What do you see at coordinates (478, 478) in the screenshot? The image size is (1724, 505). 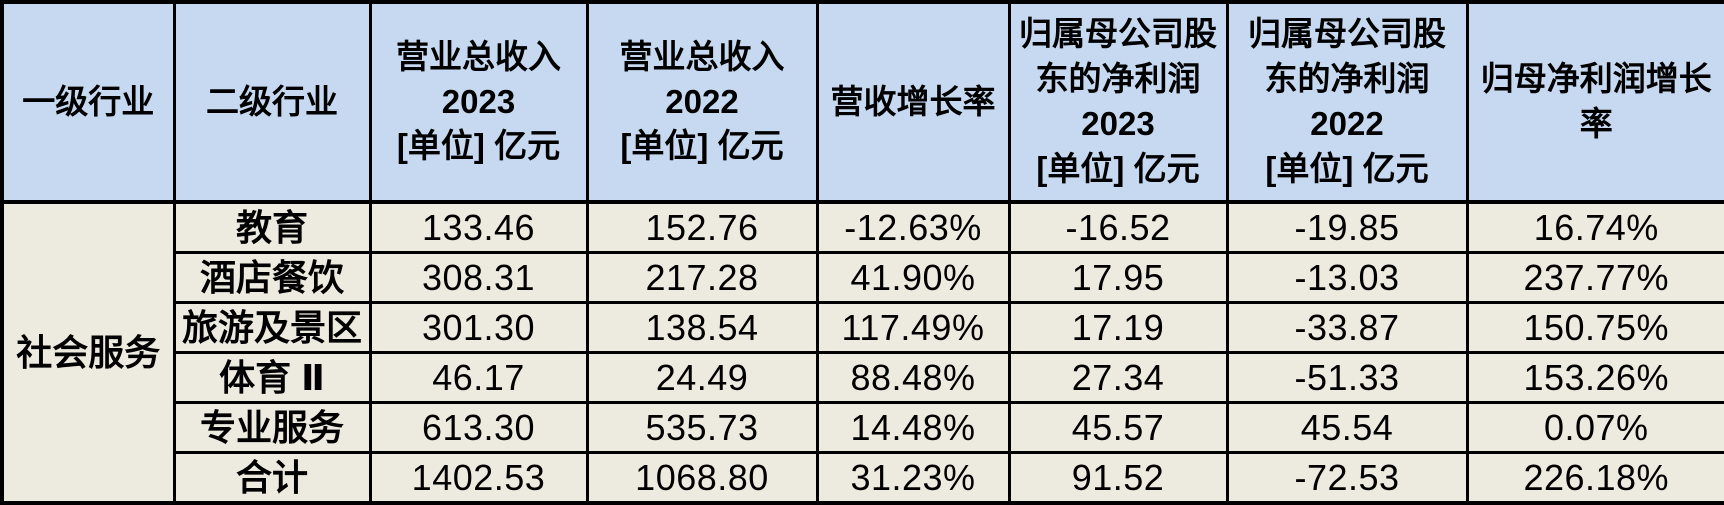 I see `table-cell: 1402.53` at bounding box center [478, 478].